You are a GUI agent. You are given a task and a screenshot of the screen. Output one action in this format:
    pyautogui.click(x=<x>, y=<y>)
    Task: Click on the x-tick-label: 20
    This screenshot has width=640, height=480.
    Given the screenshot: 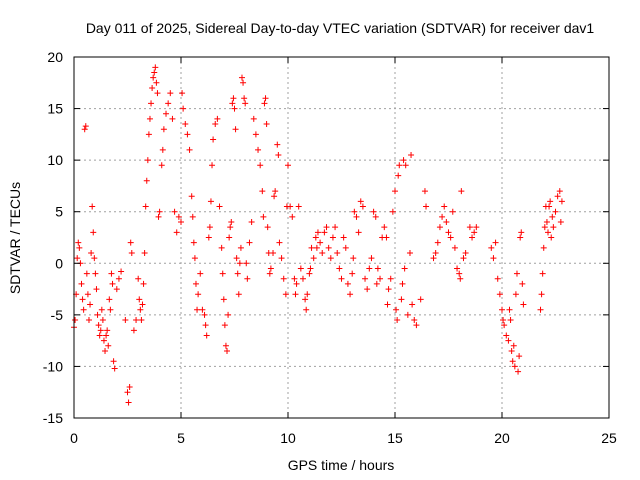 What is the action you would take?
    pyautogui.click(x=502, y=438)
    